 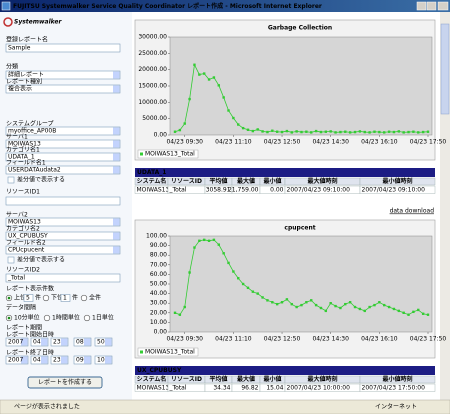 I want to click on input-value: 5, so click(x=28, y=298).